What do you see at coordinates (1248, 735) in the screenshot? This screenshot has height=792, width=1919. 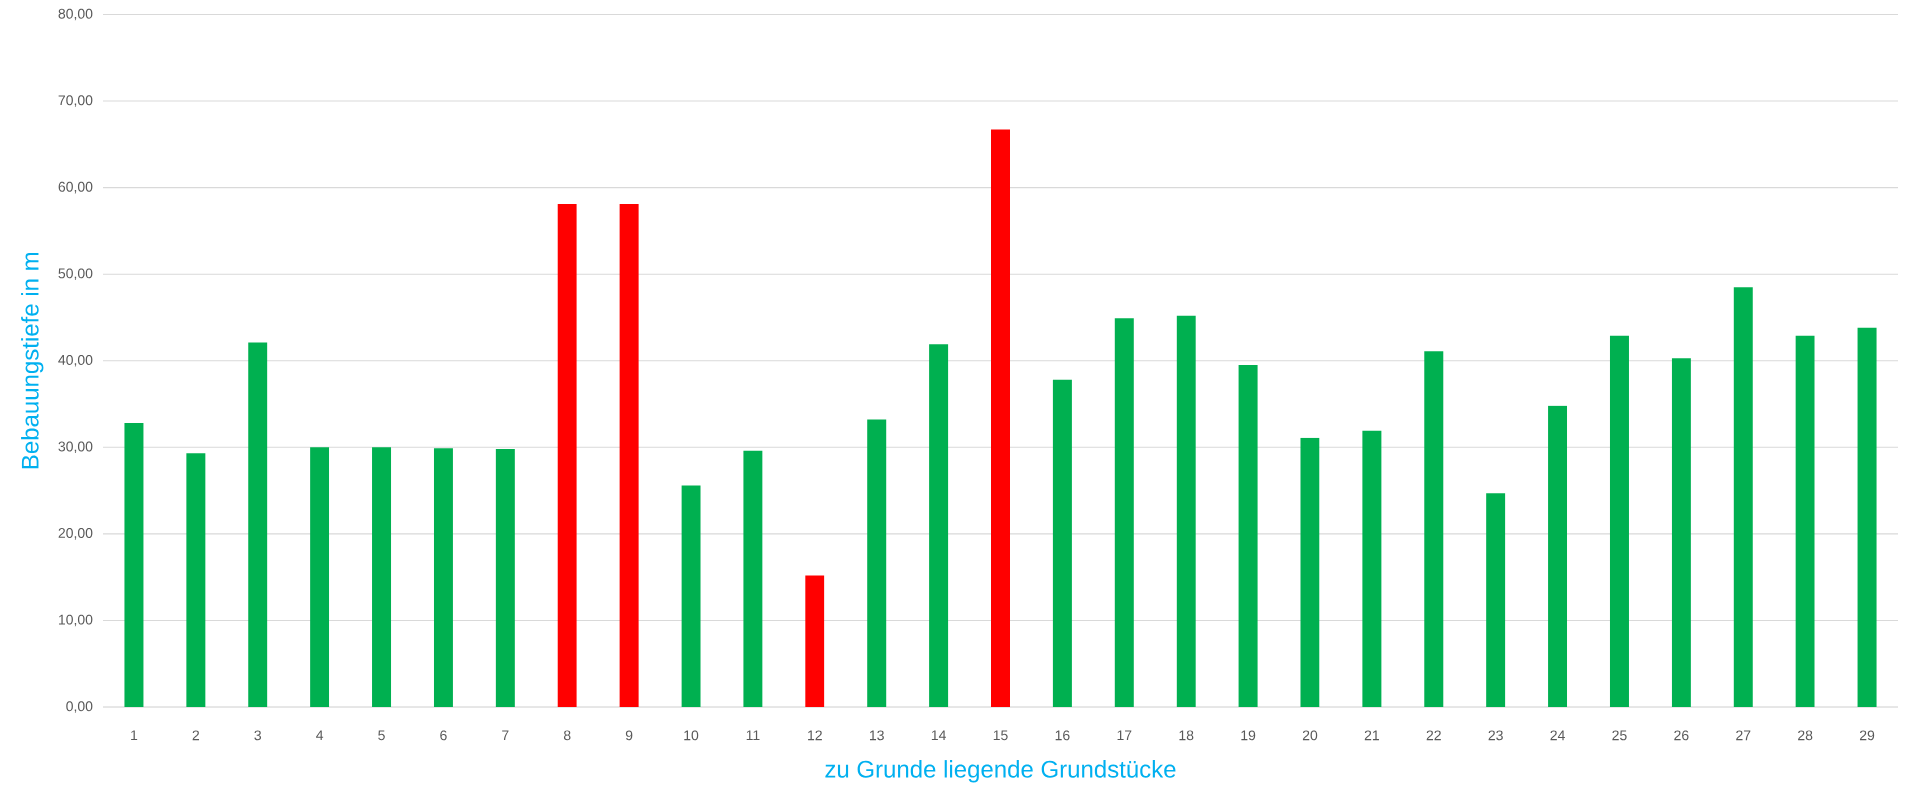 I see `x-tick-label: 19` at bounding box center [1248, 735].